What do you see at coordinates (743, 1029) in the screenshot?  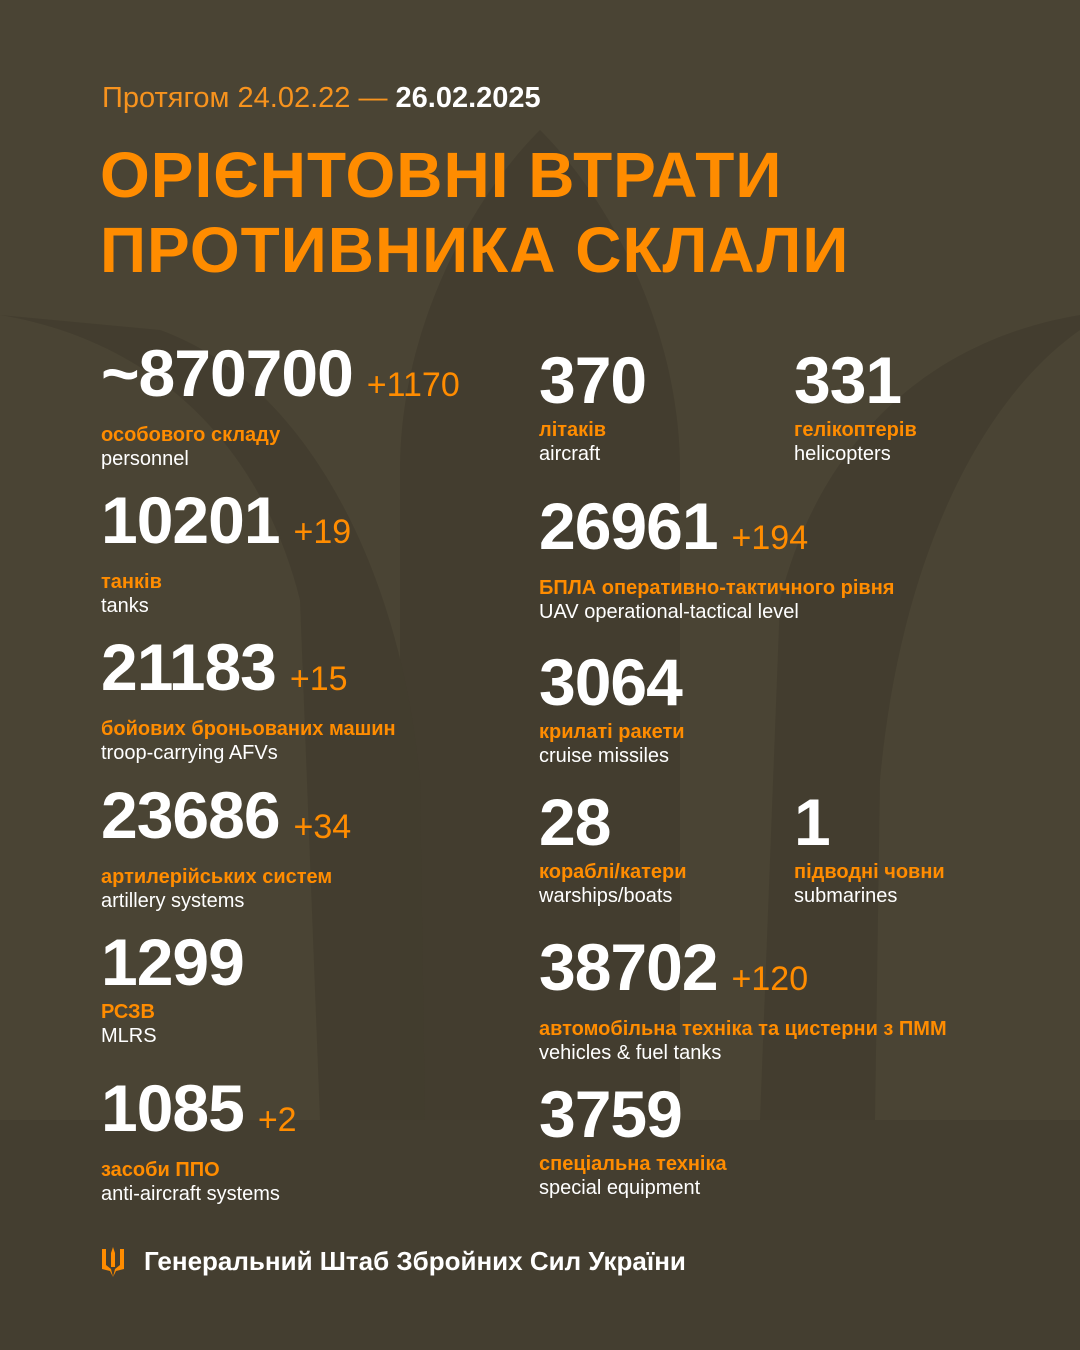 I see `label-ua: автомобільна техніка та цистерни з ПММ` at bounding box center [743, 1029].